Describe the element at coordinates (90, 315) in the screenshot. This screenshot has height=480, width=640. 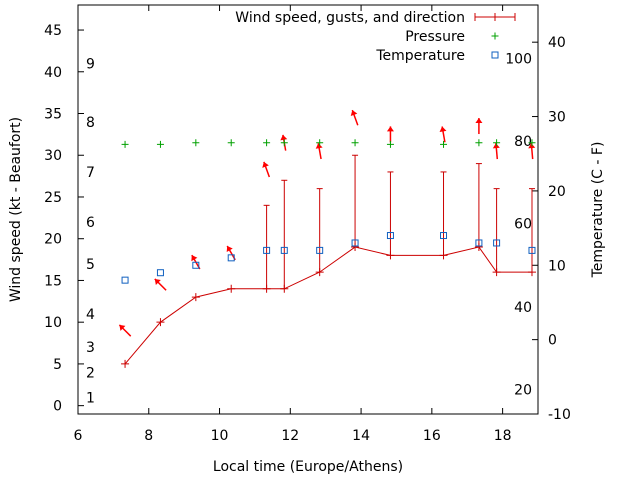
I see `beaufort-label: 4` at that location.